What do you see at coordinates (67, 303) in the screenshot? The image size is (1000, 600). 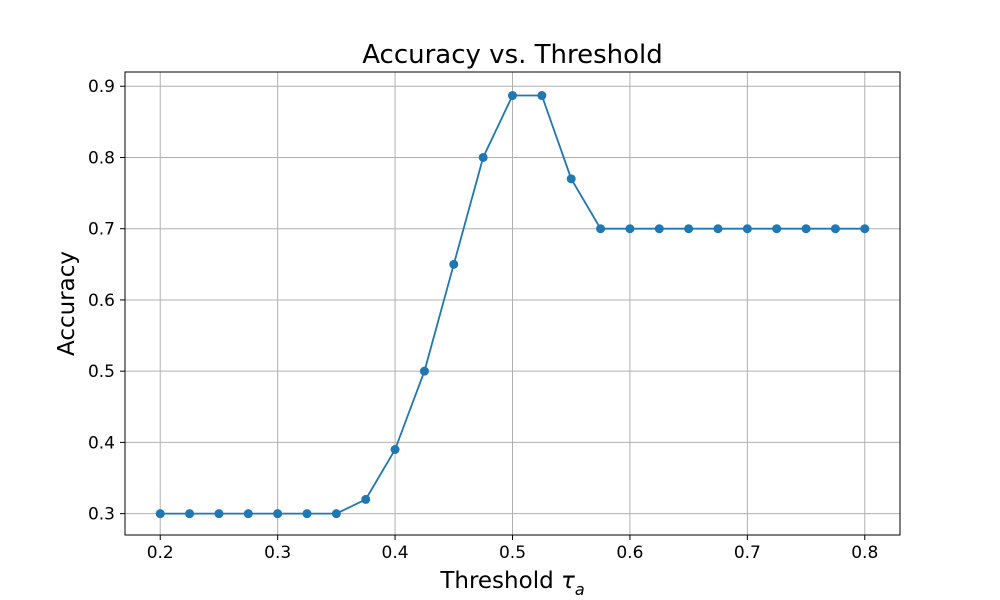 I see `y-axis-label: Accuracy` at bounding box center [67, 303].